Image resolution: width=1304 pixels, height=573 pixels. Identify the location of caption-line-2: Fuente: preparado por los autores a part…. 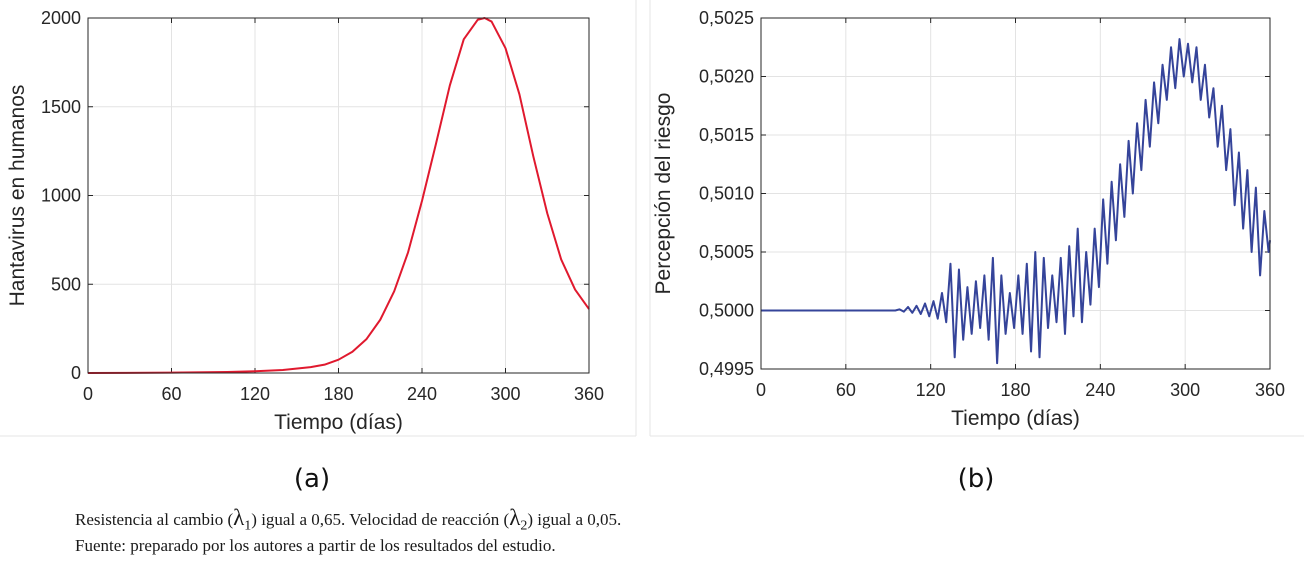
(315, 546).